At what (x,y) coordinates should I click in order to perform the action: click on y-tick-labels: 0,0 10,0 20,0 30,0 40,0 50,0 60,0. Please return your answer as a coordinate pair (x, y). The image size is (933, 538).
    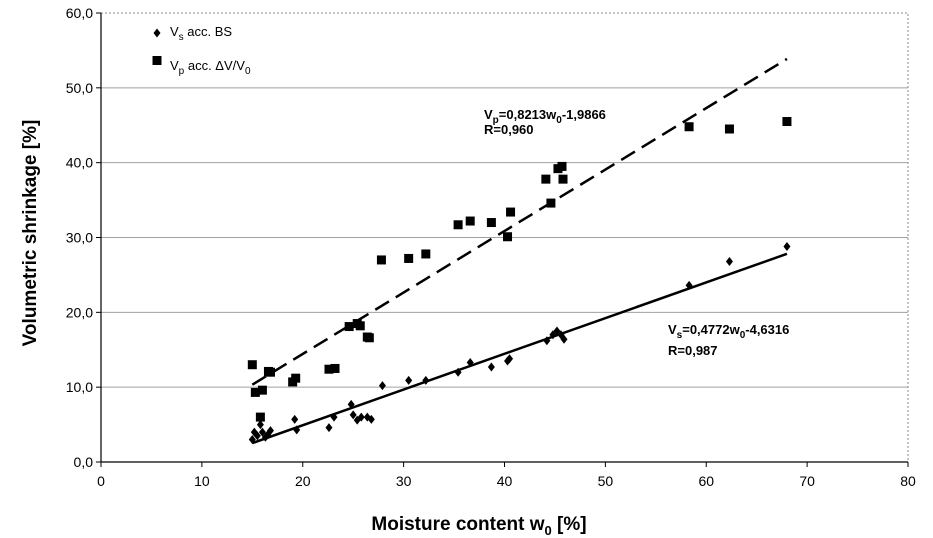
    Looking at the image, I should click on (79, 237).